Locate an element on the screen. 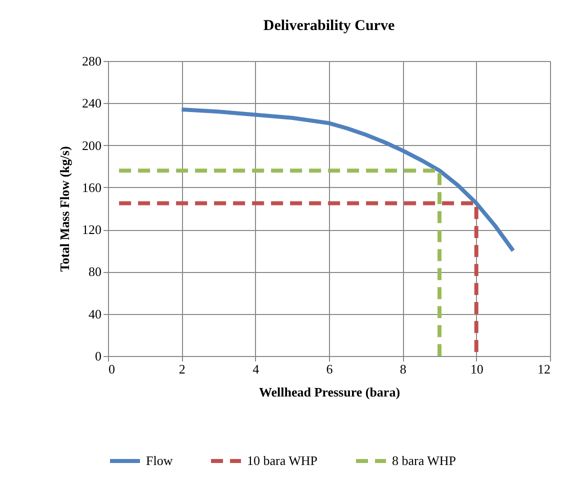 The height and width of the screenshot is (486, 585). y-tick-label: 160 is located at coordinates (92, 187).